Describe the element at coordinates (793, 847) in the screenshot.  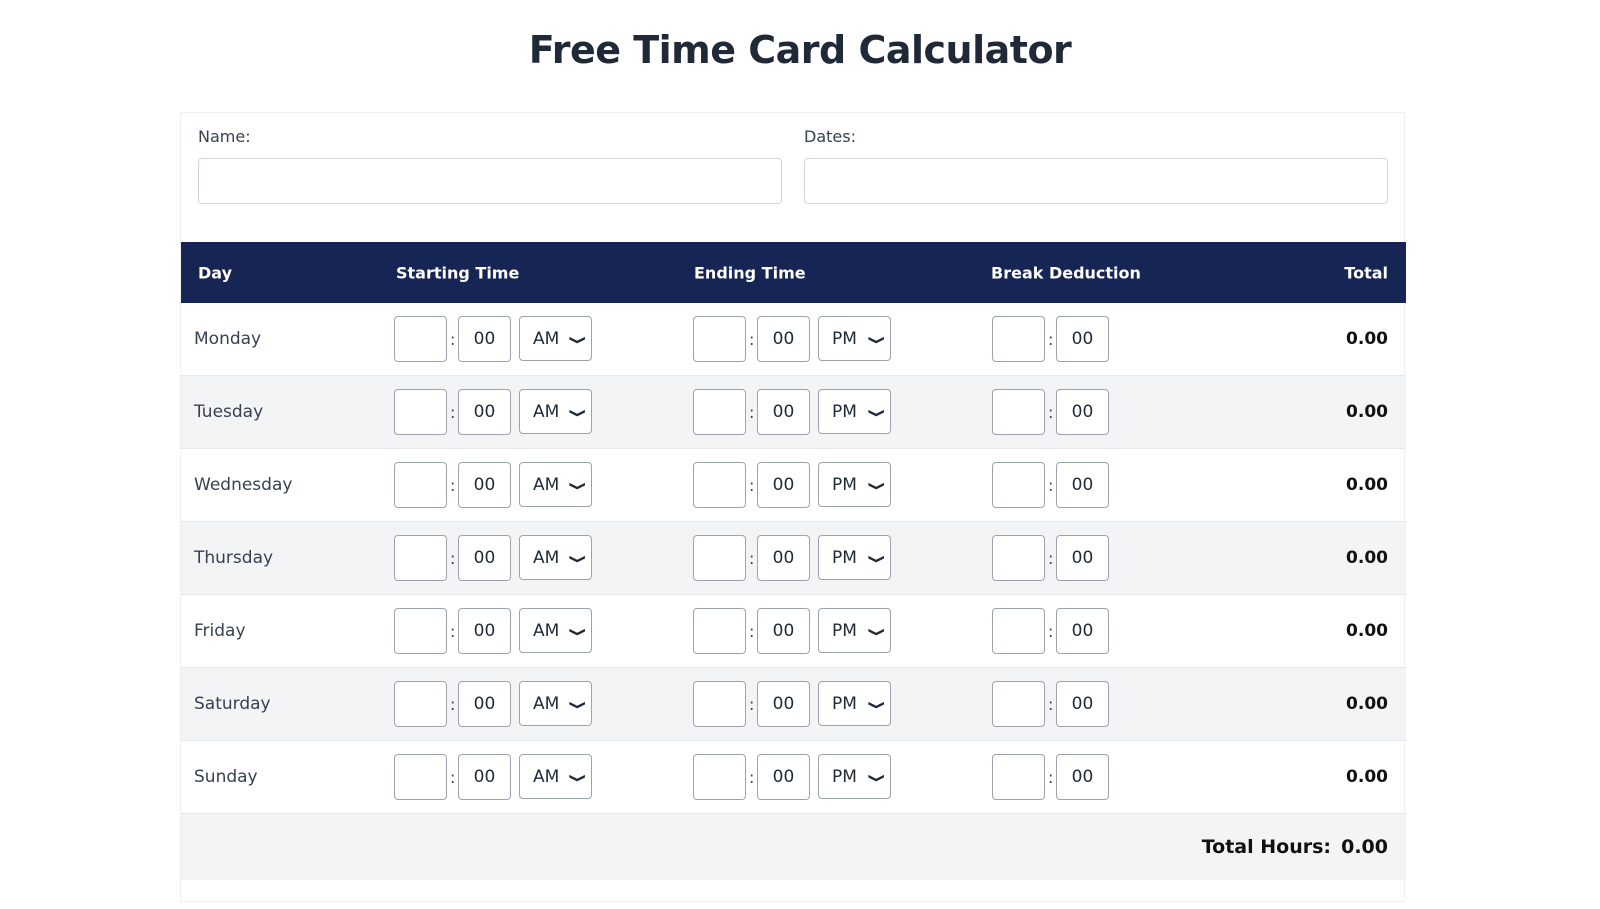
I see `table-footer: Total Hours: 0.00` at that location.